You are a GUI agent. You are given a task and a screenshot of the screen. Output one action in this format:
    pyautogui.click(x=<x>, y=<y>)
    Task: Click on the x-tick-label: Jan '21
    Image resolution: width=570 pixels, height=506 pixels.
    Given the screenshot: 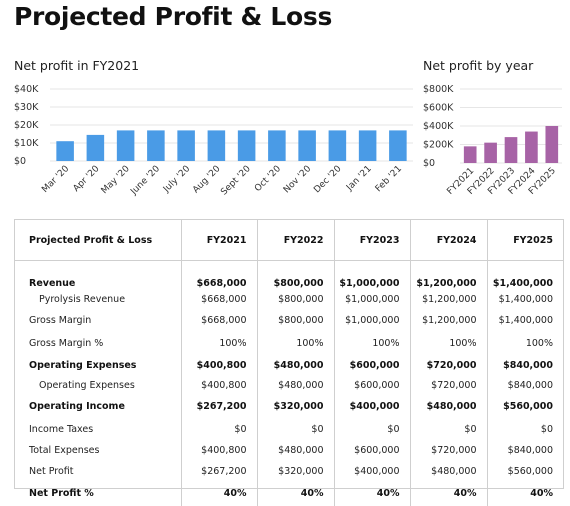 What is the action you would take?
    pyautogui.click(x=358, y=178)
    